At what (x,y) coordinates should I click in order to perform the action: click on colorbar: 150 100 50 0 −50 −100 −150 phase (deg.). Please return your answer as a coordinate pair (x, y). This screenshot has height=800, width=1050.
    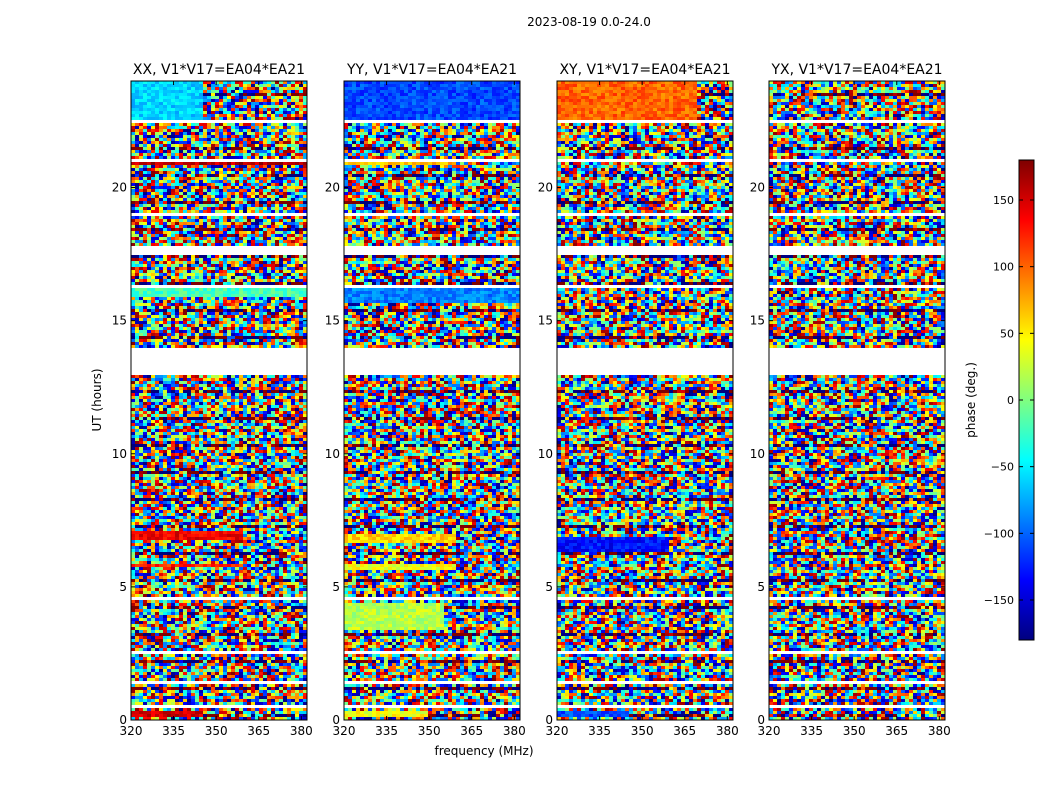
    Looking at the image, I should click on (999, 400).